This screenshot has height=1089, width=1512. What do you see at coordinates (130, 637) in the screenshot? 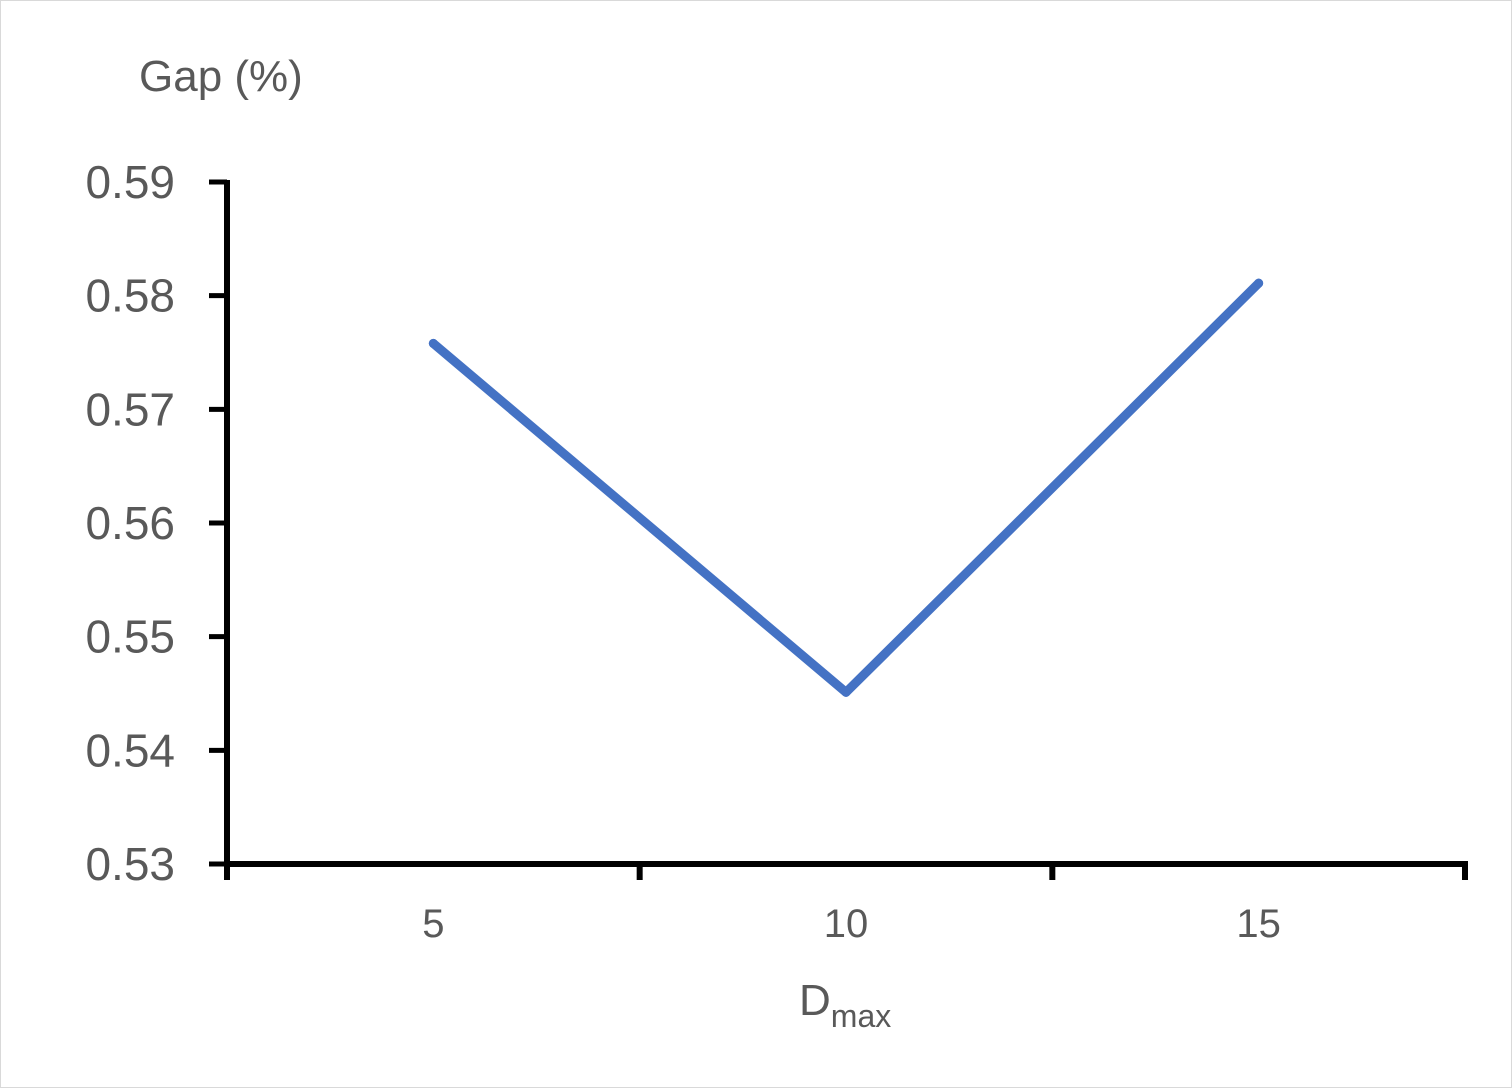
I see `y-tick-label: 0.55` at bounding box center [130, 637].